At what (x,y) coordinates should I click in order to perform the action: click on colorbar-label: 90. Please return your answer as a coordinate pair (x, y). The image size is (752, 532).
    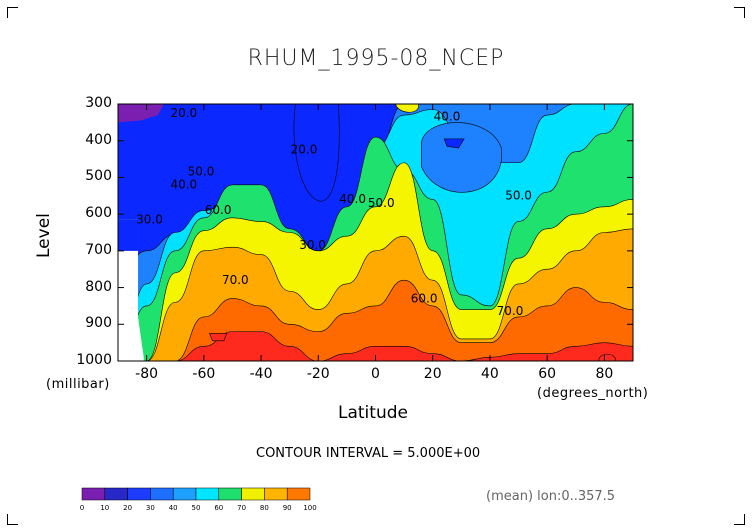
    Looking at the image, I should click on (287, 508).